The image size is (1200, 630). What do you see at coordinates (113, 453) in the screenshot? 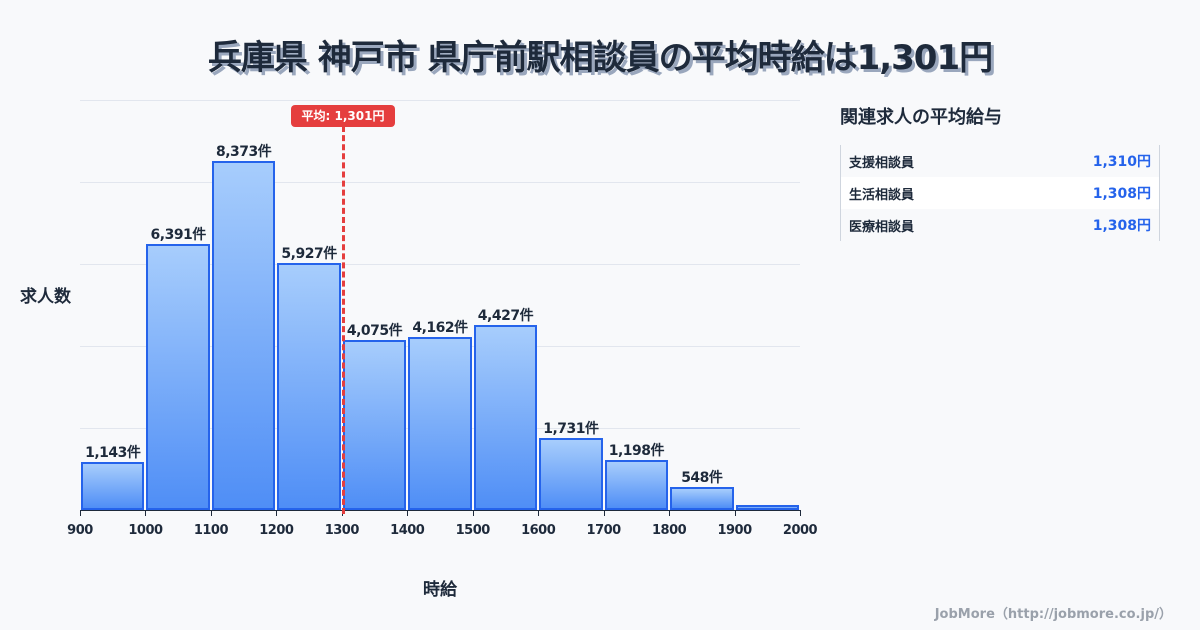
I see `bar-value-label: 1,143件` at bounding box center [113, 453].